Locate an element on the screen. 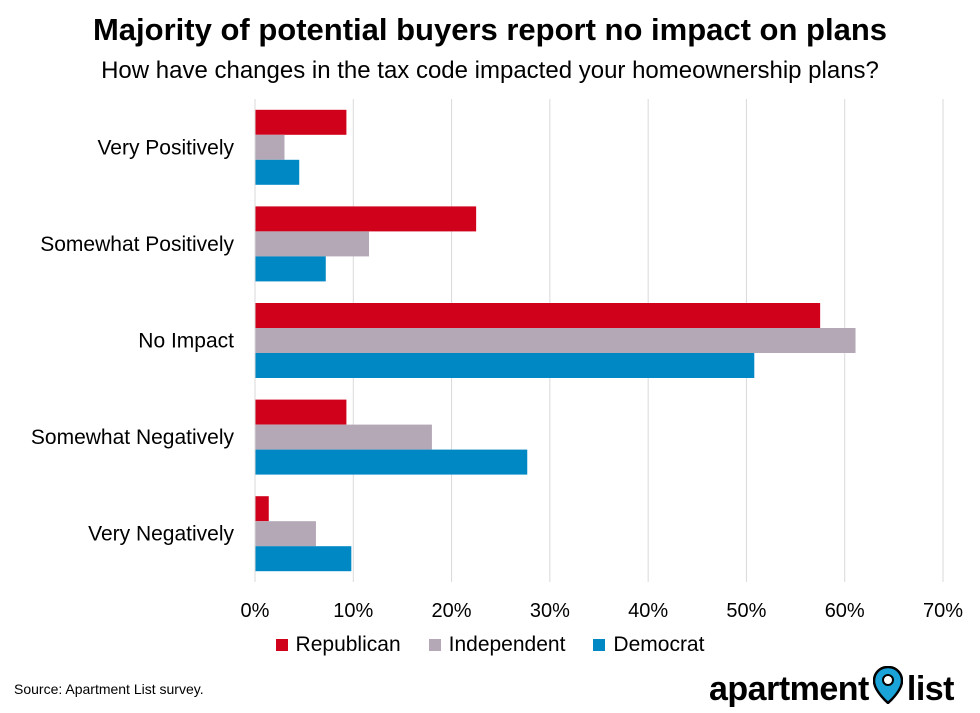  category-label: No Impact is located at coordinates (186, 341).